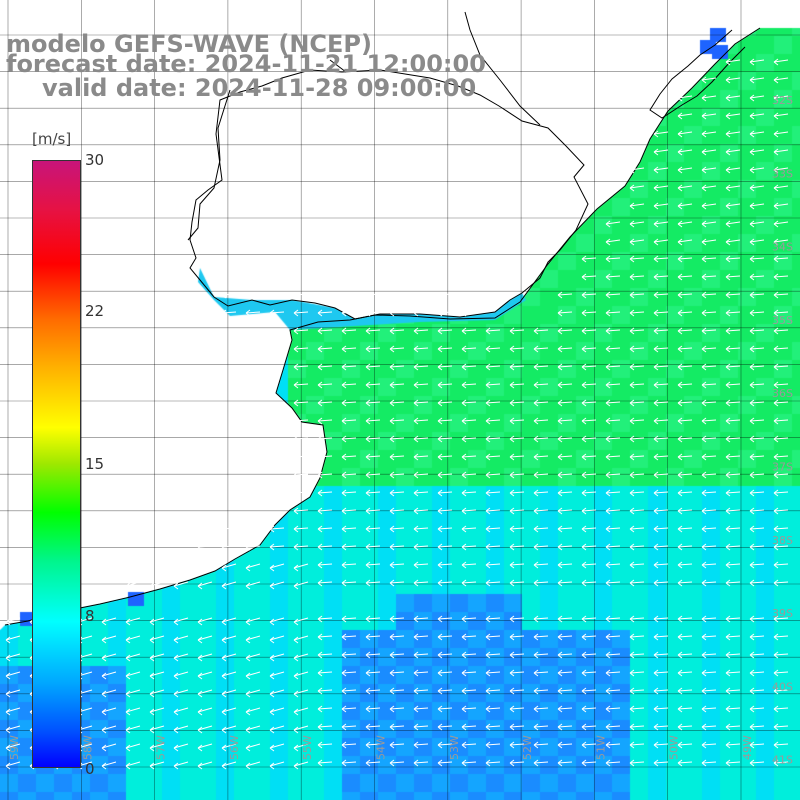 This screenshot has height=800, width=800. I want to click on latitude-label: 38S, so click(782, 540).